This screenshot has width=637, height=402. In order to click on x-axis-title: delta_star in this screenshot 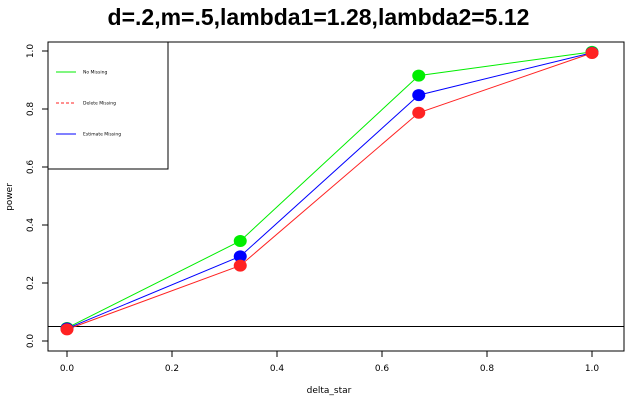, I will do `click(329, 391)`.